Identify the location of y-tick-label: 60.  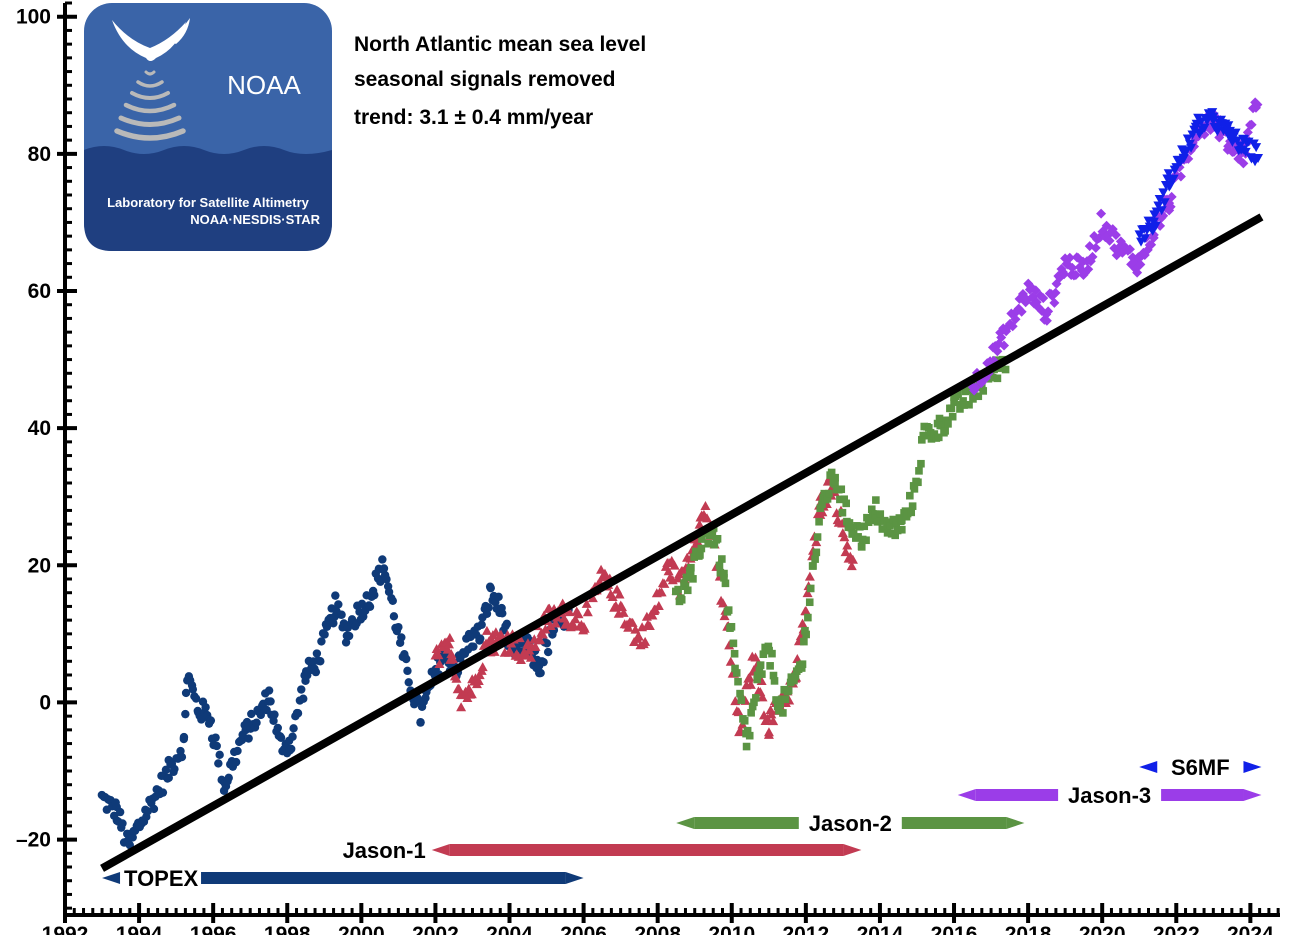
(39, 291).